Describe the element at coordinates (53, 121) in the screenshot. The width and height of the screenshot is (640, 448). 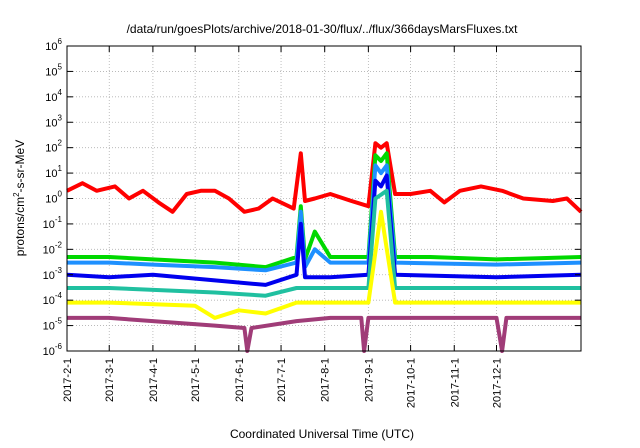
I see `y-tick-label: 10³` at that location.